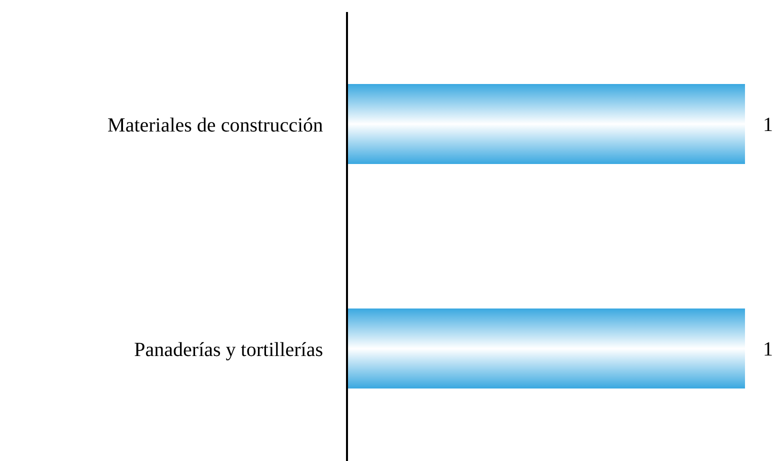 This screenshot has width=778, height=461. What do you see at coordinates (229, 349) in the screenshot?
I see `y-tick-label: Panaderías y tortillerías` at bounding box center [229, 349].